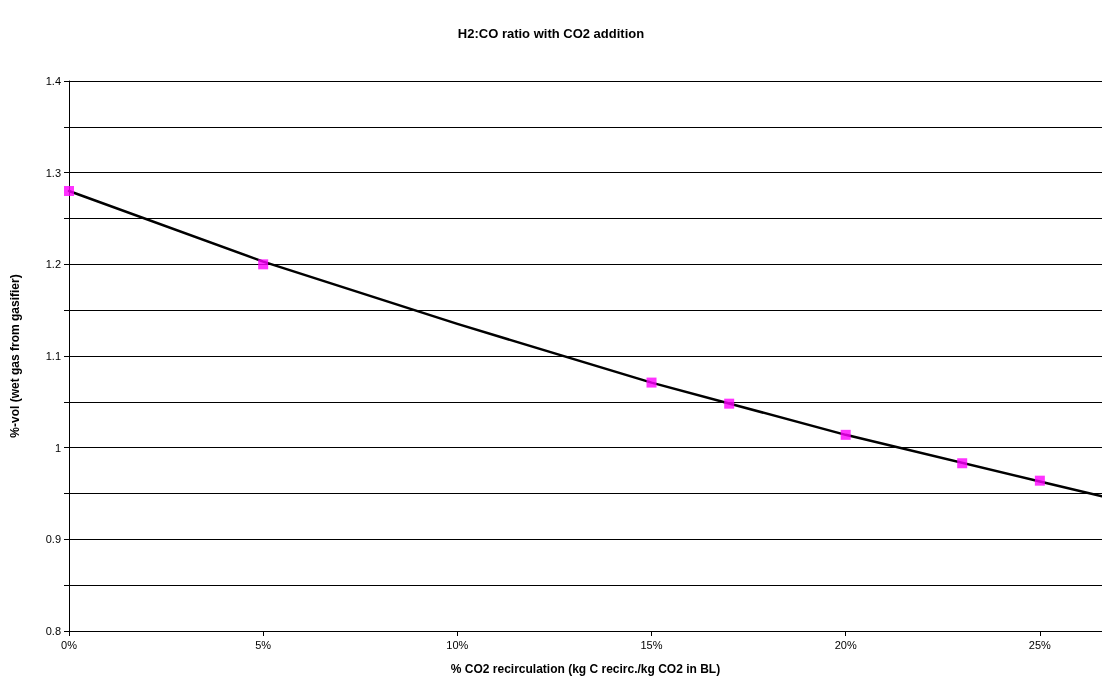 Image resolution: width=1102 pixels, height=691 pixels. What do you see at coordinates (263, 644) in the screenshot?
I see `x-tick-label: 5%` at bounding box center [263, 644].